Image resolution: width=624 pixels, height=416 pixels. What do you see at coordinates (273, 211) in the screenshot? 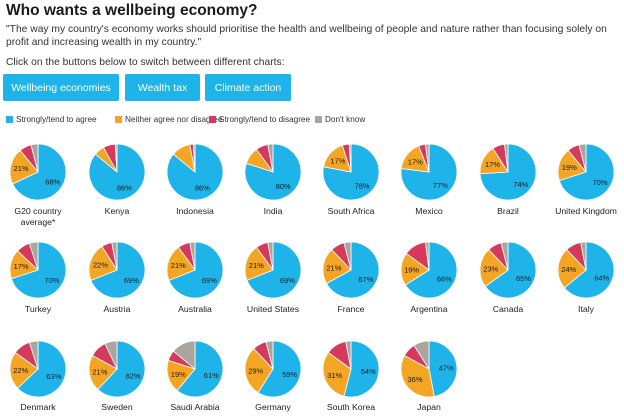
I see `country-label-india: India` at bounding box center [273, 211].